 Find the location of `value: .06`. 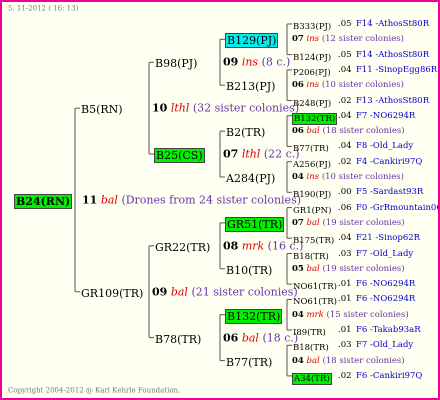

value: .06 is located at coordinates (345, 207).